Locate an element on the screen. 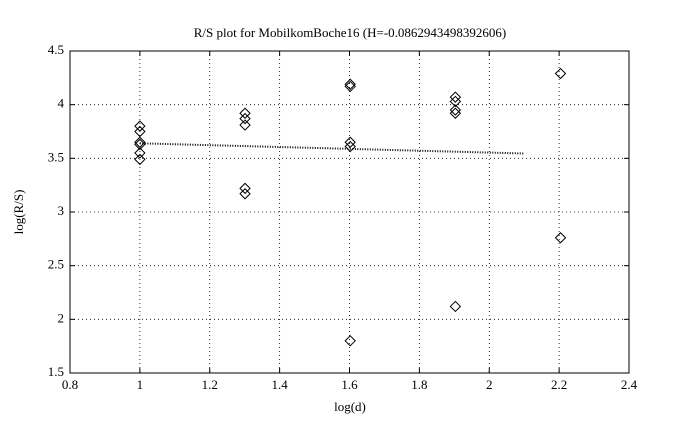 Image resolution: width=686 pixels, height=430 pixels. x-tick-label: 2.2 is located at coordinates (559, 384).